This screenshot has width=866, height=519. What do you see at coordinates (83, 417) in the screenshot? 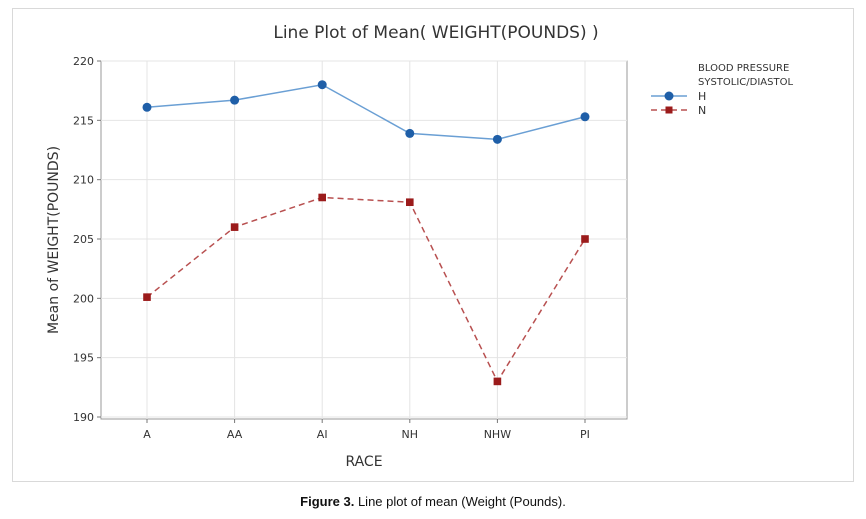
I see `y-tick-label: 190` at bounding box center [83, 417].